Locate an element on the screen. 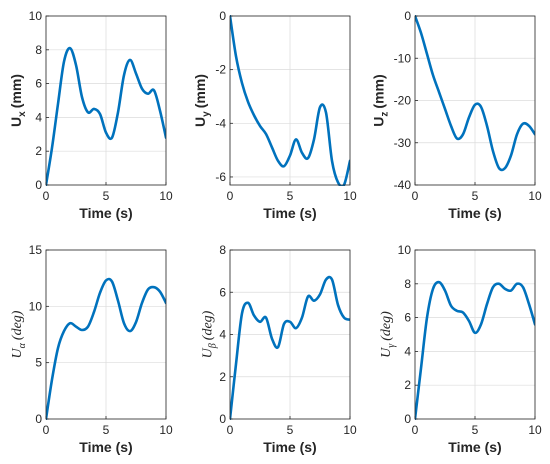 This screenshot has height=464, width=550. y-tick-label: 5 is located at coordinates (38, 363).